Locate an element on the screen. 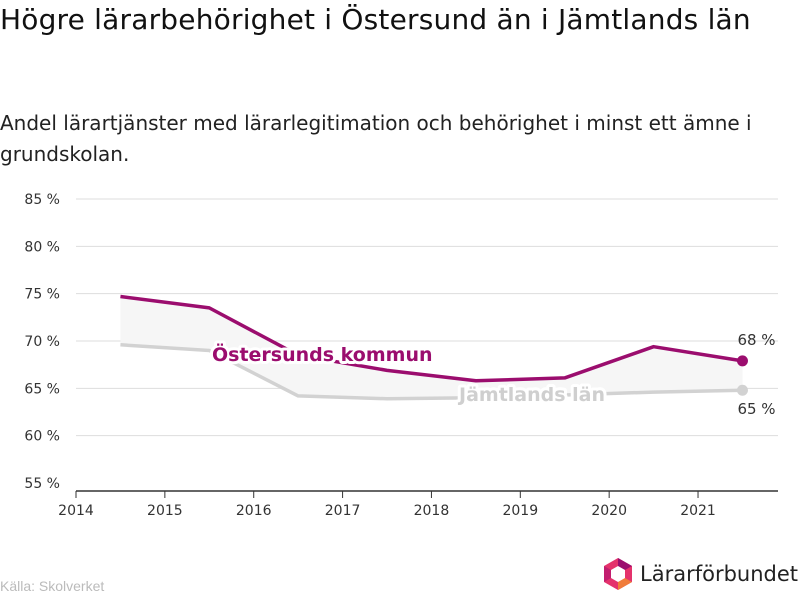 This screenshot has height=600, width=800. brand-logo: Lärarförbundet is located at coordinates (700, 574).